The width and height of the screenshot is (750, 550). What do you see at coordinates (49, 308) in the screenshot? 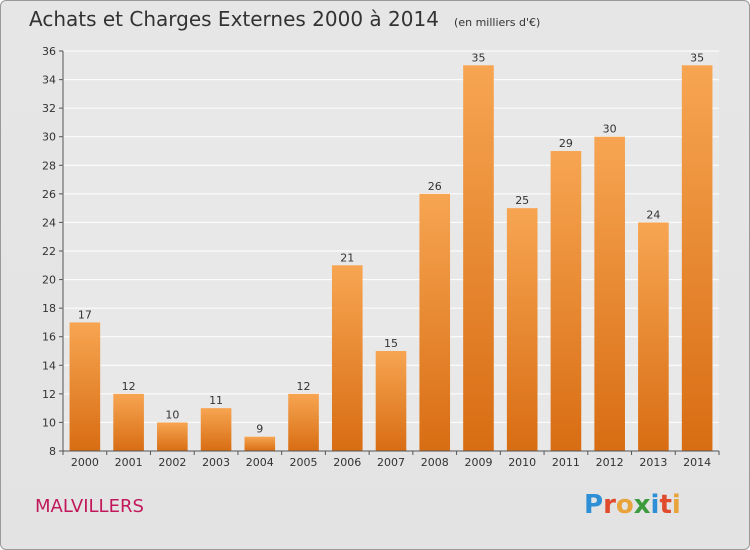
I see `y-tick-label: 18` at bounding box center [49, 308].